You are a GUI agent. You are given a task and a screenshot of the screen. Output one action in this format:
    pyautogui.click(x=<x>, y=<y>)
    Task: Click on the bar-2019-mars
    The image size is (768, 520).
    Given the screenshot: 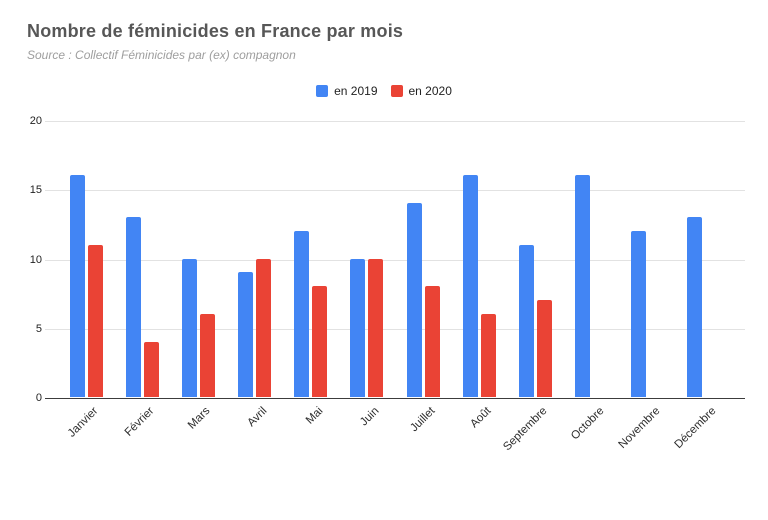 What is the action you would take?
    pyautogui.click(x=189, y=327)
    